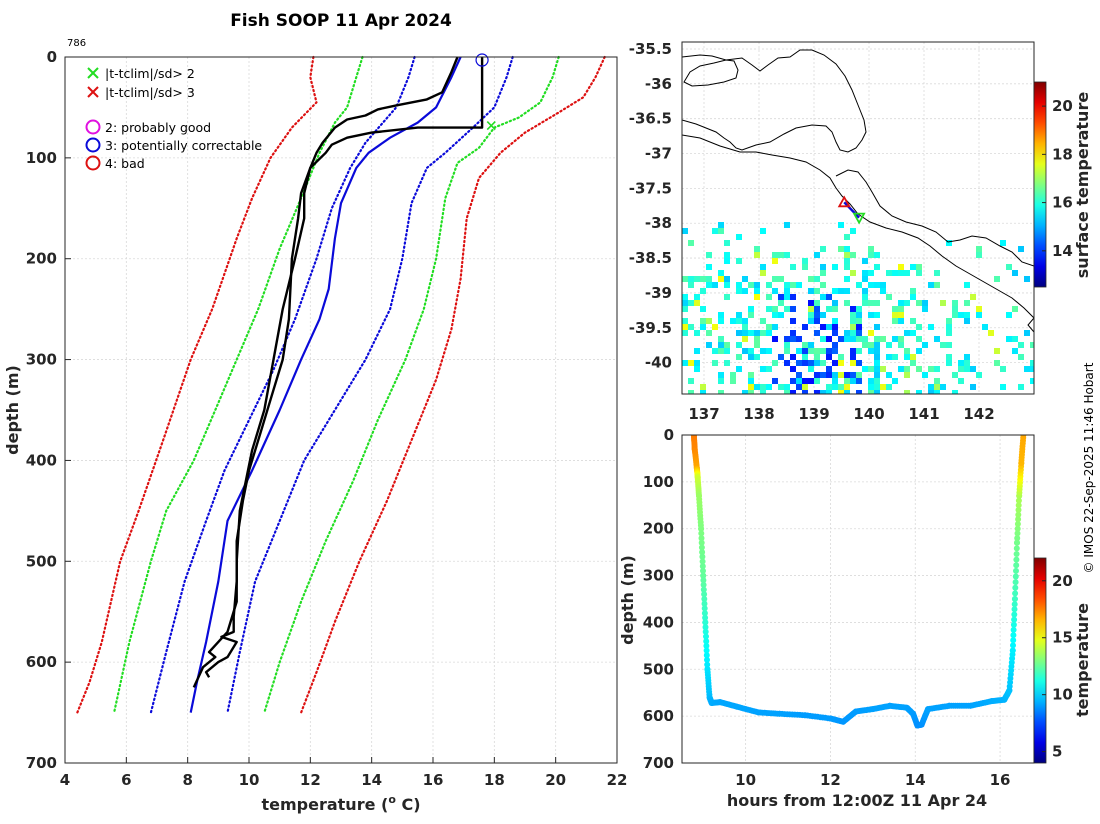 Image resolution: width=1100 pixels, height=824 pixels. Describe the element at coordinates (1000, 780) in the screenshot. I see `depth-time-x-tick-label: 16` at that location.